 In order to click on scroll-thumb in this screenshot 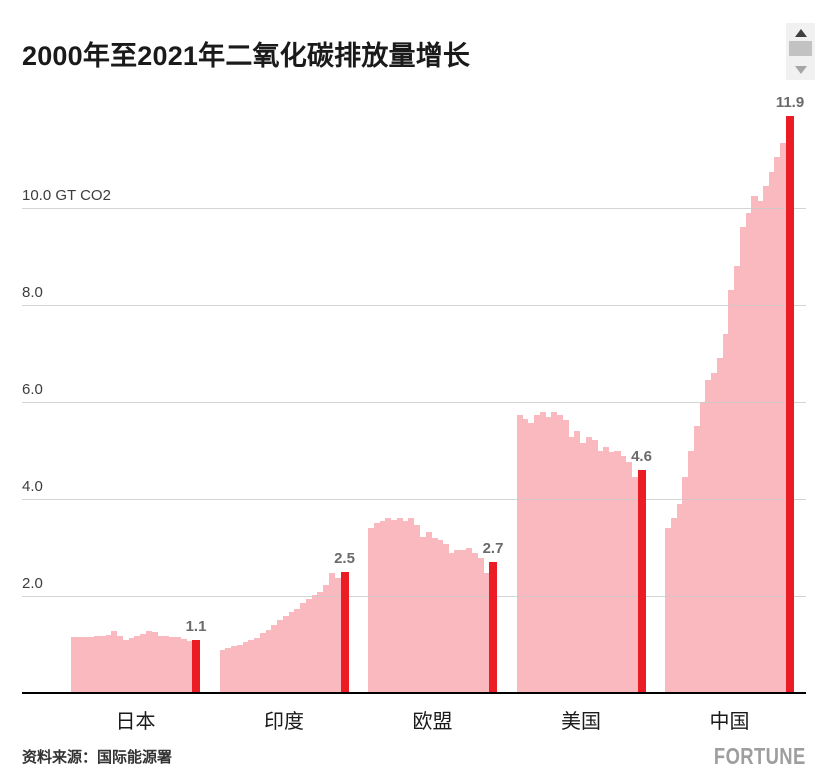, I will do `click(800, 48)`.